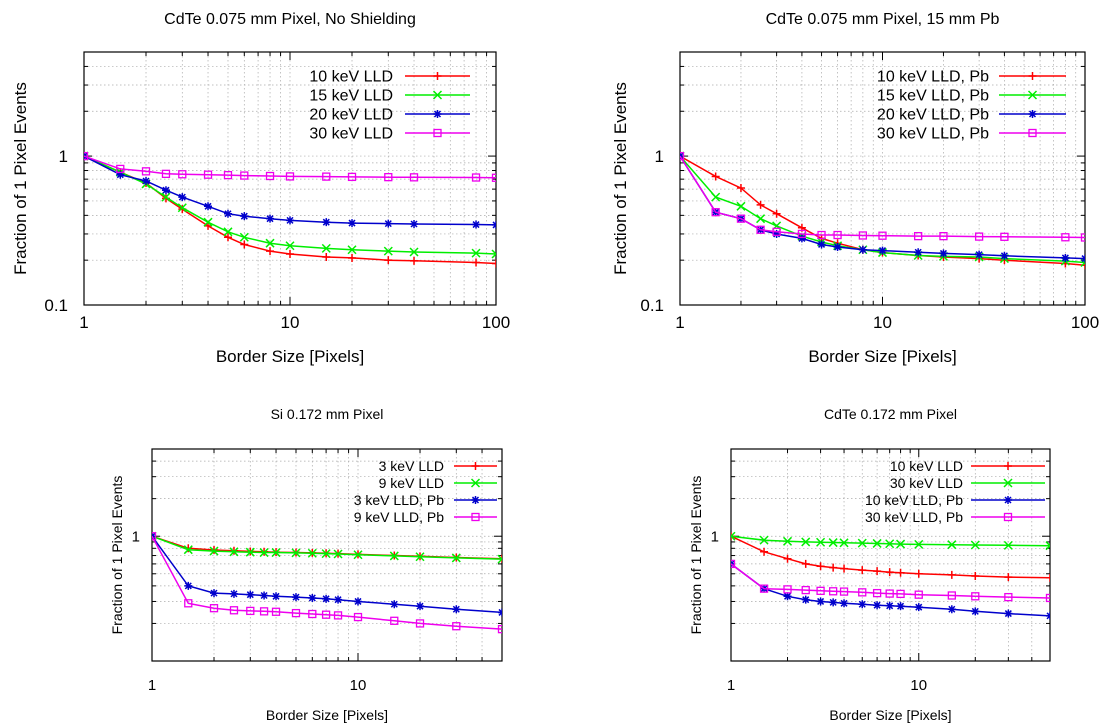  Describe the element at coordinates (152, 685) in the screenshot. I see `x-tick-label: 1` at that location.